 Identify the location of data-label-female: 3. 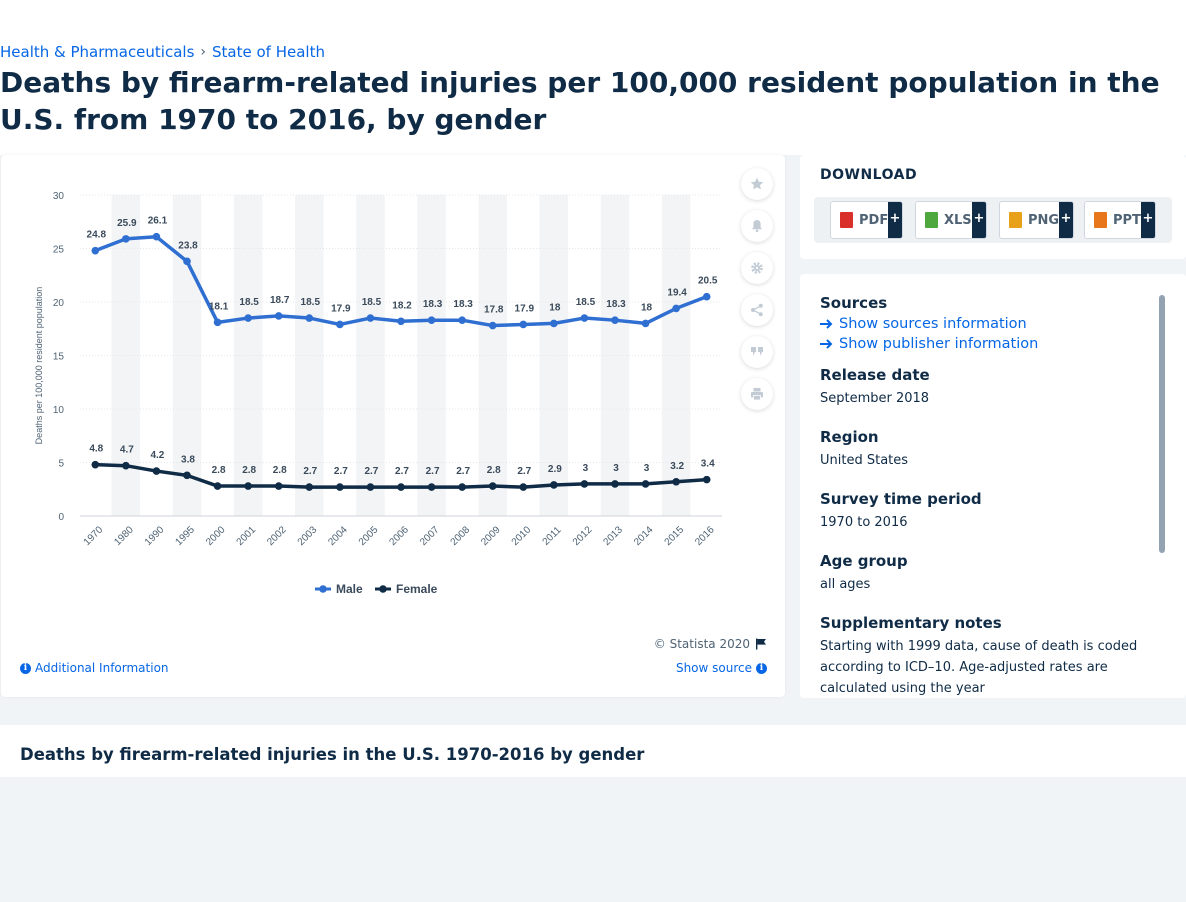
(586, 468).